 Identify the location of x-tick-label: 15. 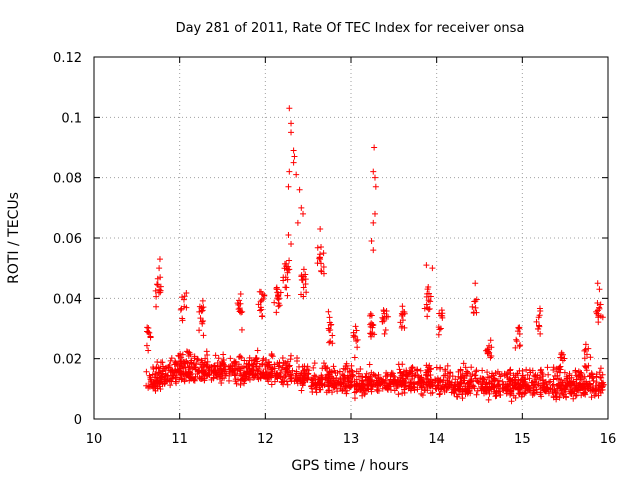
(522, 439).